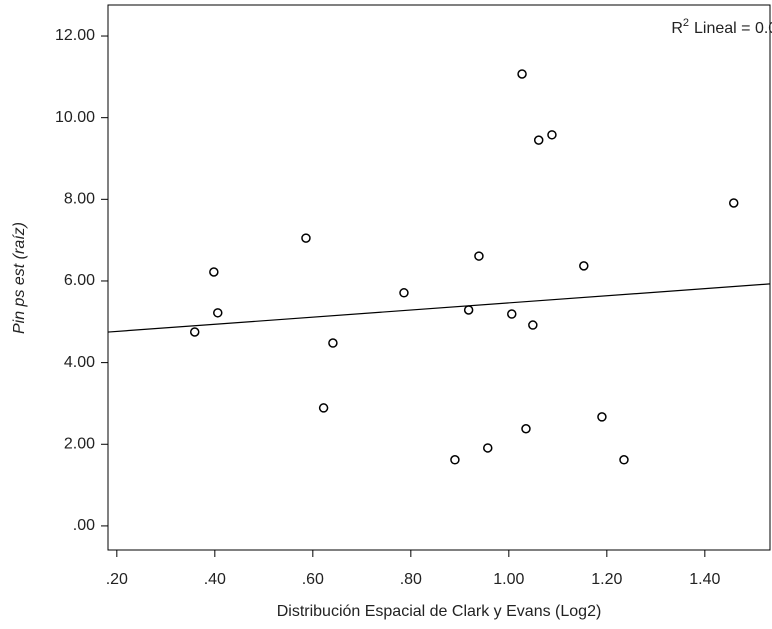 Image resolution: width=772 pixels, height=629 pixels. What do you see at coordinates (508, 579) in the screenshot?
I see `x-tick-label: 1.00` at bounding box center [508, 579].